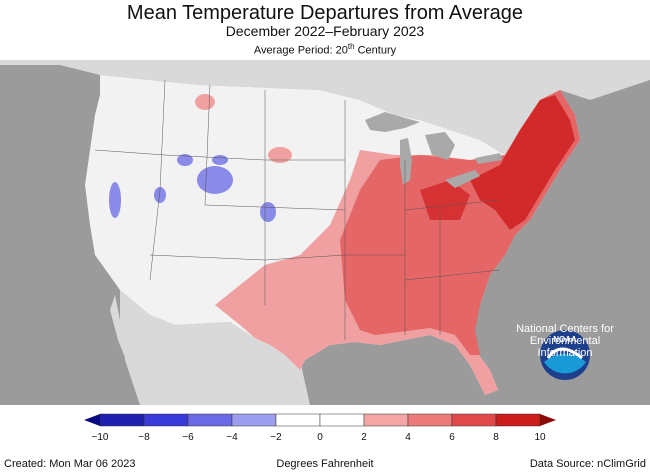 The height and width of the screenshot is (475, 650). I want to click on legend-tick-label: −2, so click(276, 437).